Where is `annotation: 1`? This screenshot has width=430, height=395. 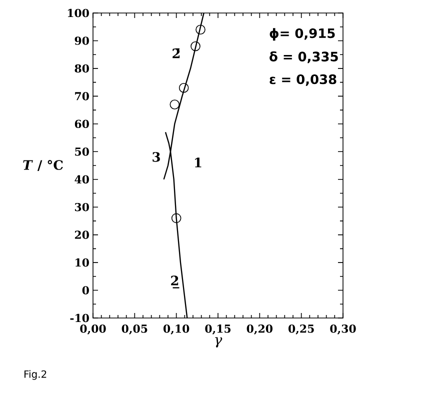
annotation: 1 is located at coordinates (198, 163).